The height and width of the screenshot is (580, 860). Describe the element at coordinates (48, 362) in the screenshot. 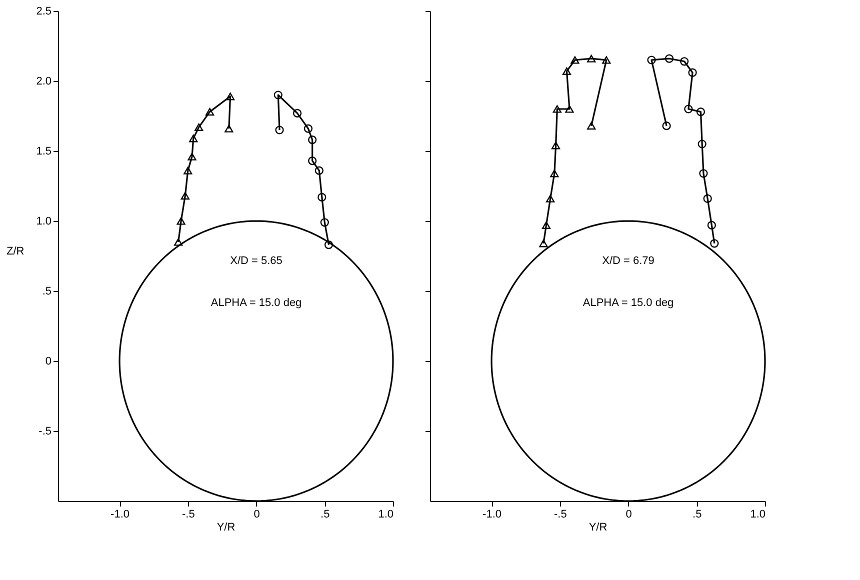

I see `y-tick-label: 0` at that location.